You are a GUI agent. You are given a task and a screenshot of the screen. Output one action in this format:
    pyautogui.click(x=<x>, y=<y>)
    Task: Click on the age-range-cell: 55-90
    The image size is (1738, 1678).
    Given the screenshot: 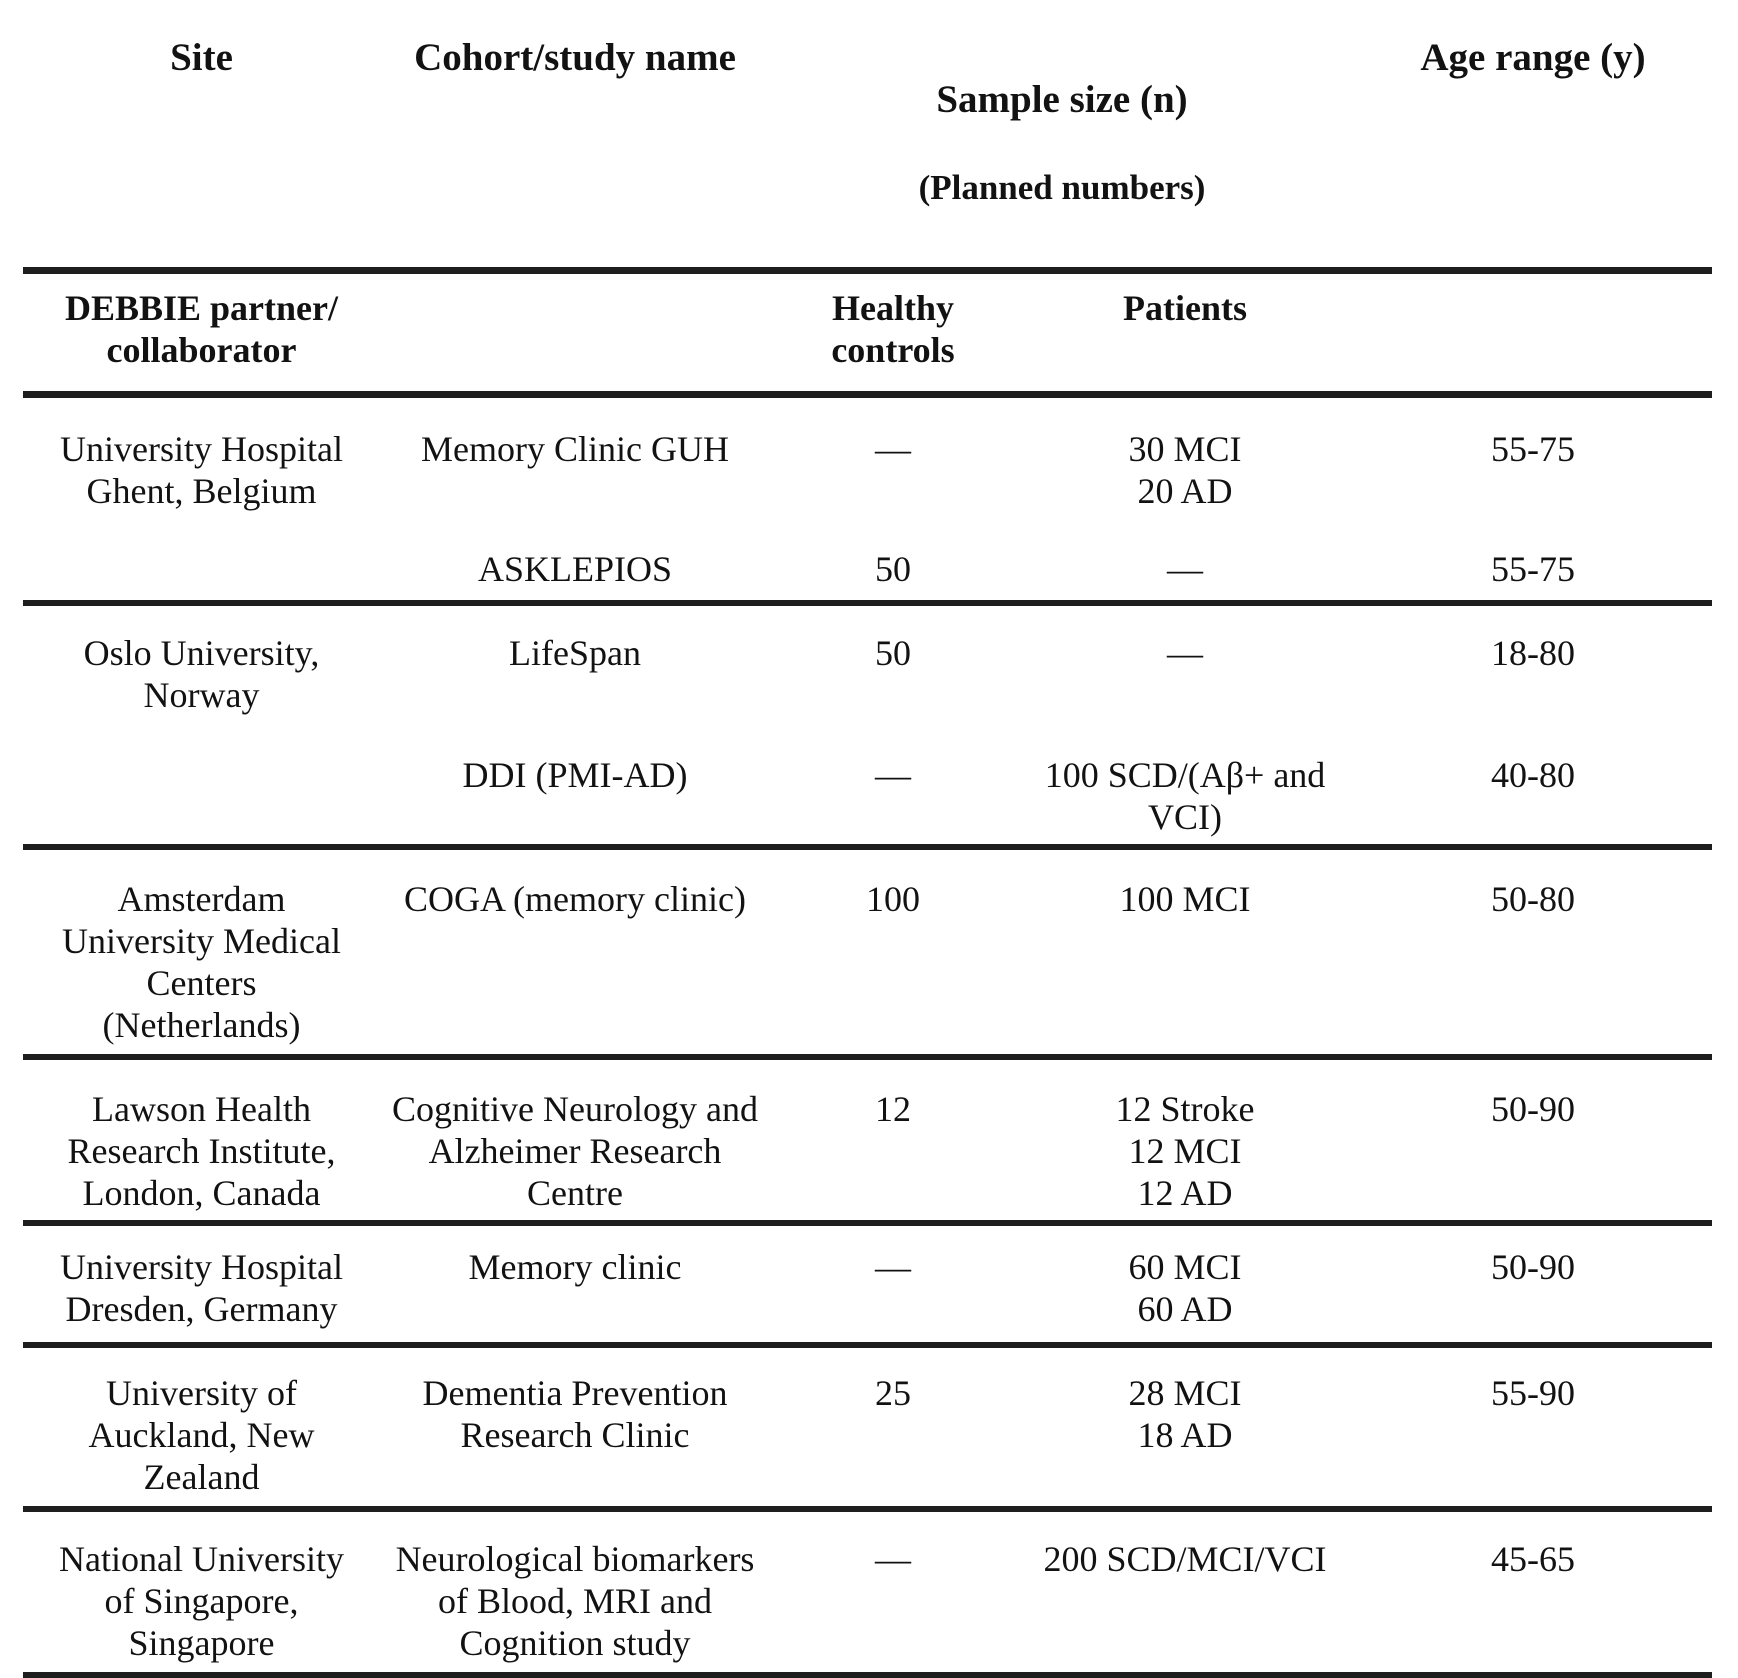 What is the action you would take?
    pyautogui.click(x=1533, y=1428)
    